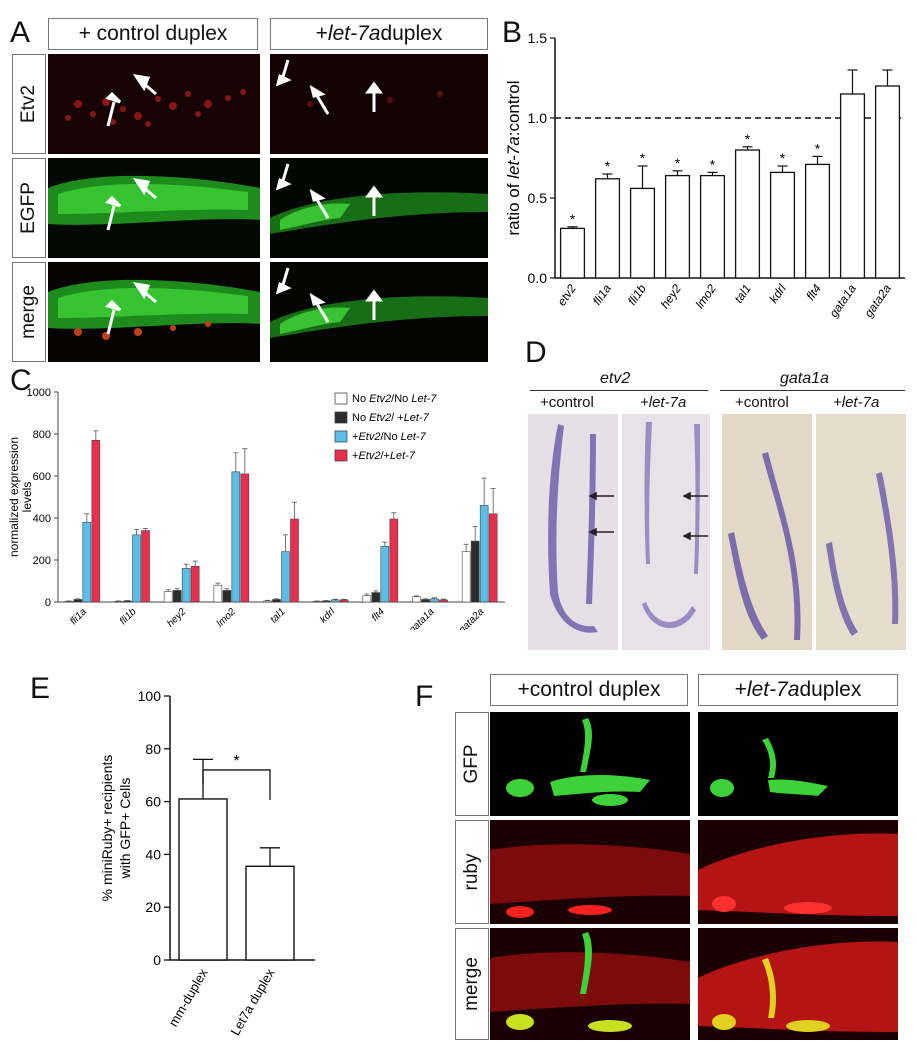  I want to click on x-tick-label: fli1a, so click(78, 616).